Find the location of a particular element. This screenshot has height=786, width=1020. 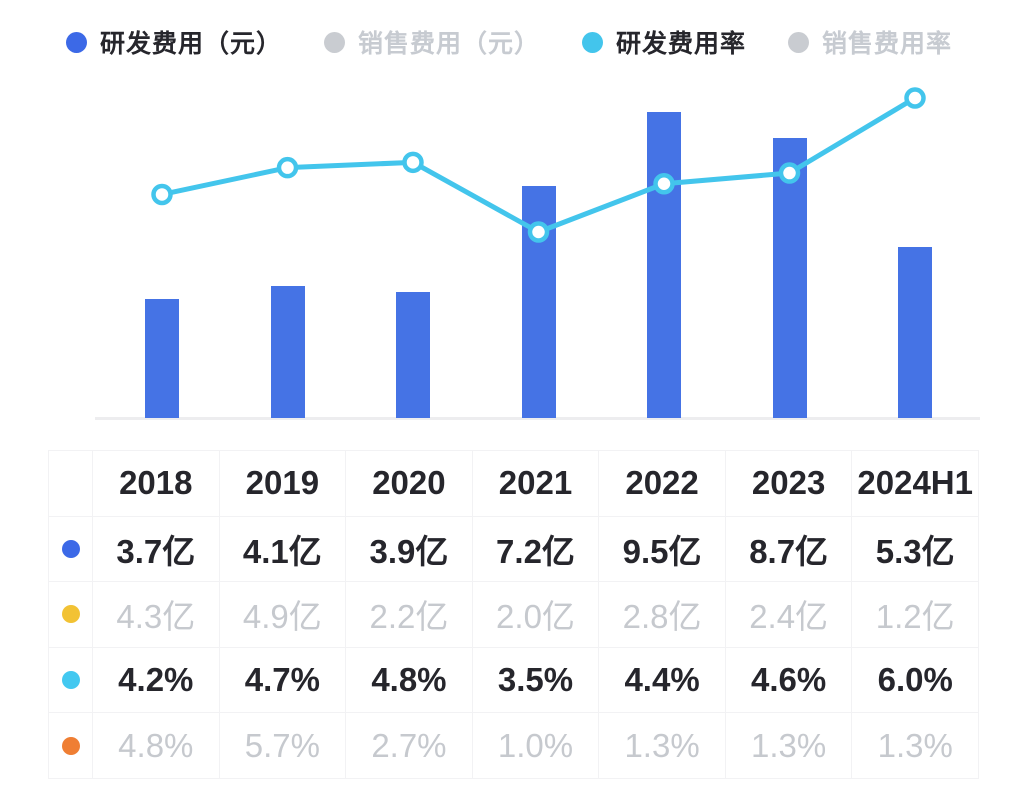

table-cell: 4.2% is located at coordinates (156, 680).